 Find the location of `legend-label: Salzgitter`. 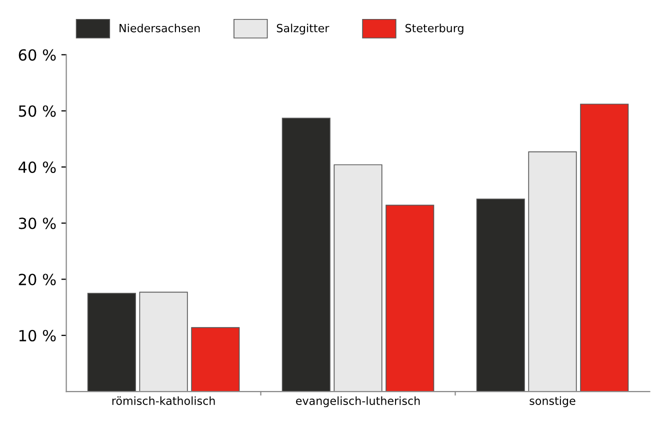

legend-label: Salzgitter is located at coordinates (303, 29).